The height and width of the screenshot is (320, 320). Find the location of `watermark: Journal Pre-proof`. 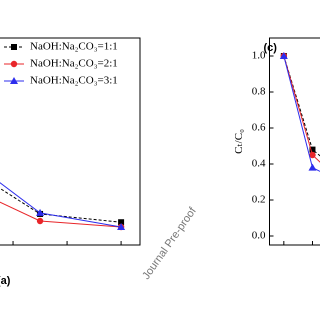

watermark: Journal Pre-proof is located at coordinates (169, 243).